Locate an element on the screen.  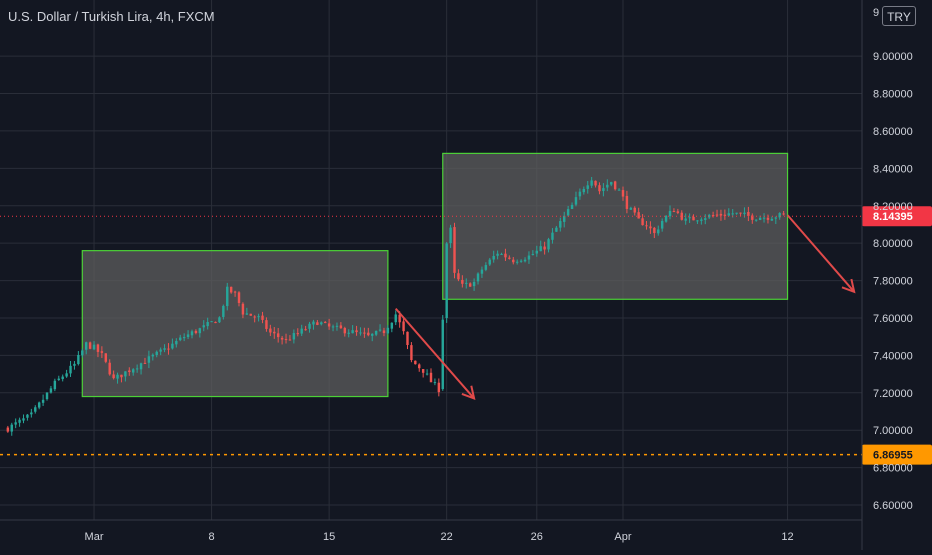
currency-button: TRY is located at coordinates (899, 16).